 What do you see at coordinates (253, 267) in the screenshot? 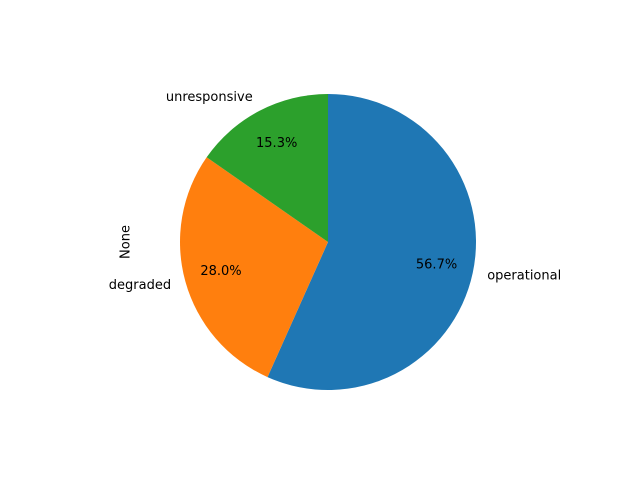
I see `pie-slice-degraded` at bounding box center [253, 267].